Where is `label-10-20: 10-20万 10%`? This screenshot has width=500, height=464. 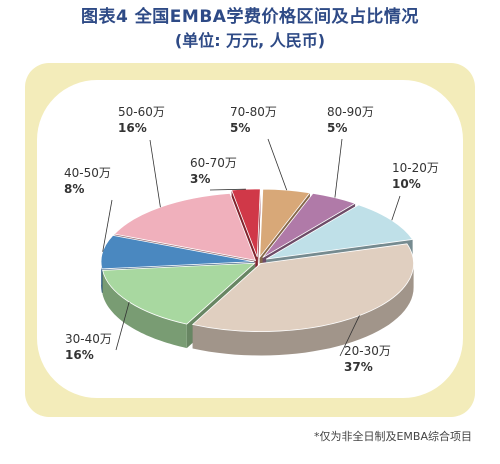
label-10-20: 10-20万 10% is located at coordinates (415, 176).